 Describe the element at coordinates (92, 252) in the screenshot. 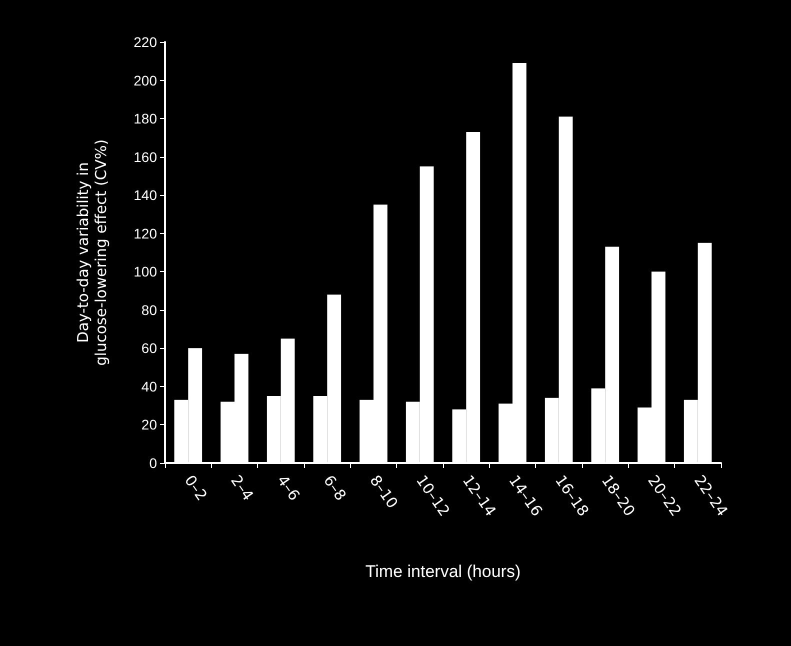

I see `y-axis-title: Day-to-day variability in glucose-lowering effect (CV%)` at that location.